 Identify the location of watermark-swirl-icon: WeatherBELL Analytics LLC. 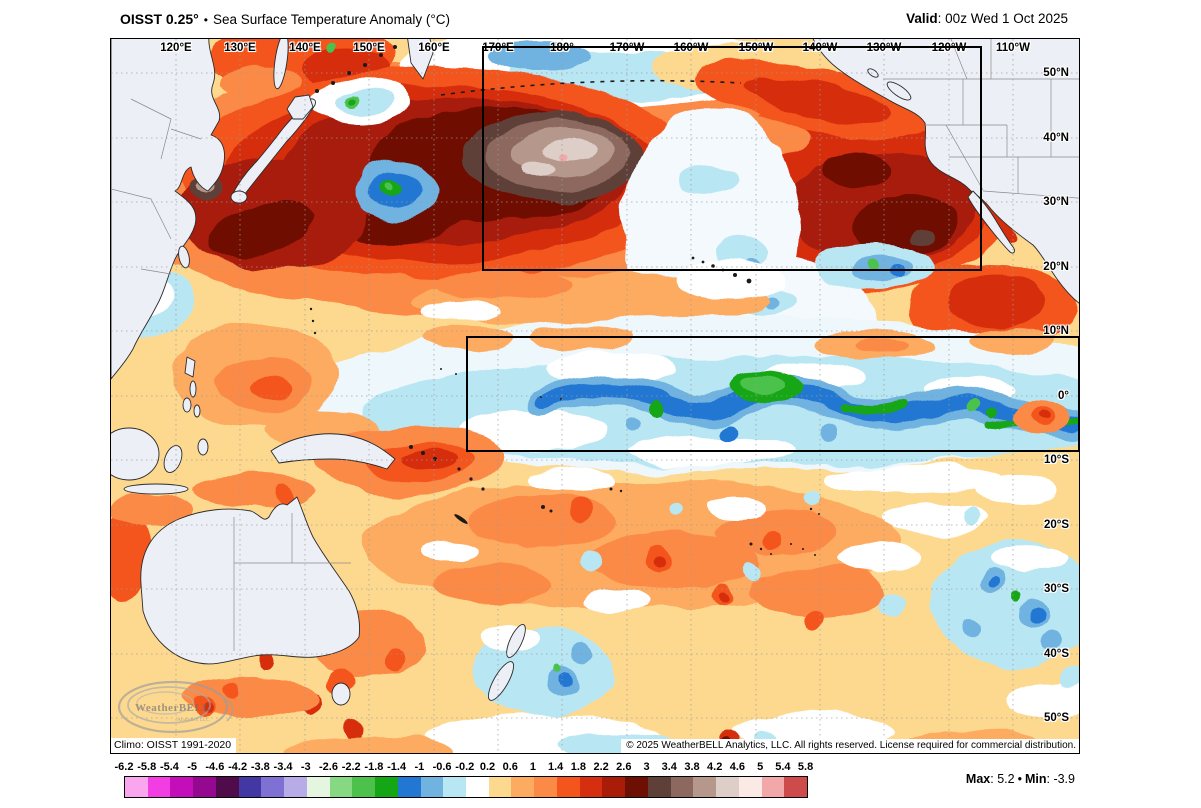
(175, 707).